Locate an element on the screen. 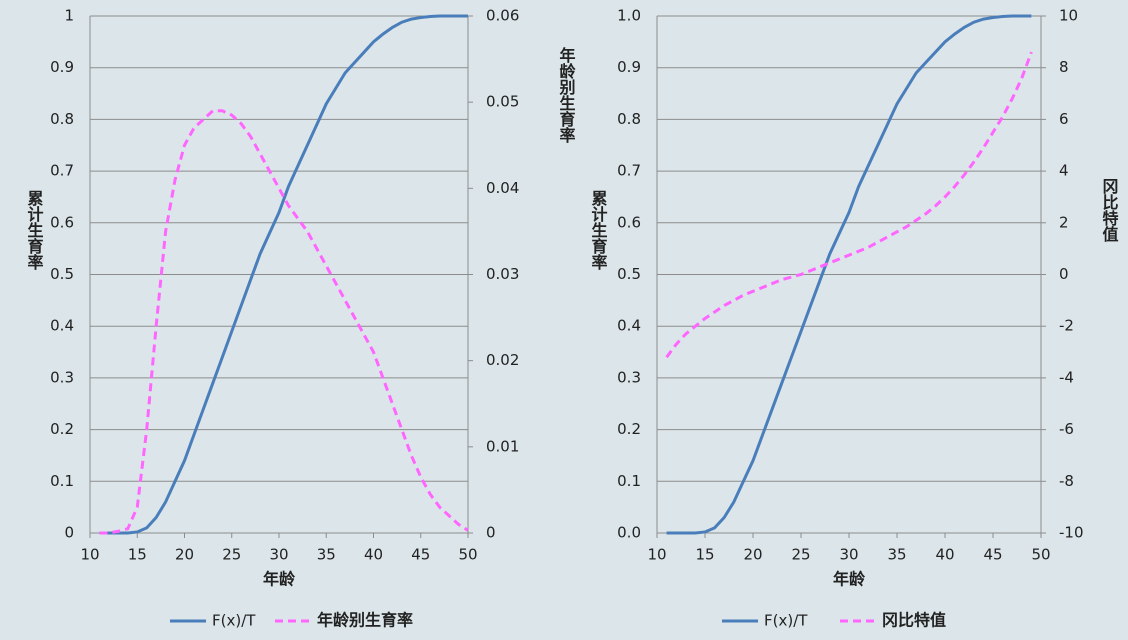 The image size is (1128, 640). y2-tick-label: 0.03 is located at coordinates (502, 274).